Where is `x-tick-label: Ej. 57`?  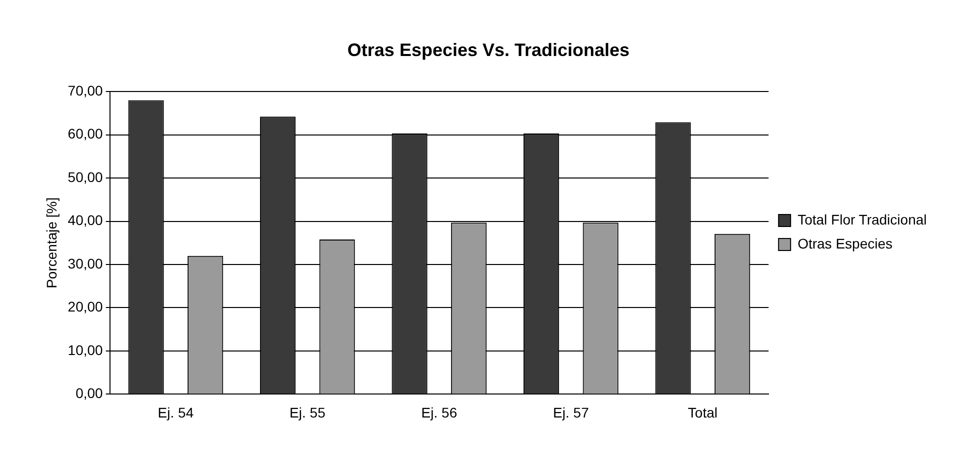 x-tick-label: Ej. 57 is located at coordinates (571, 412).